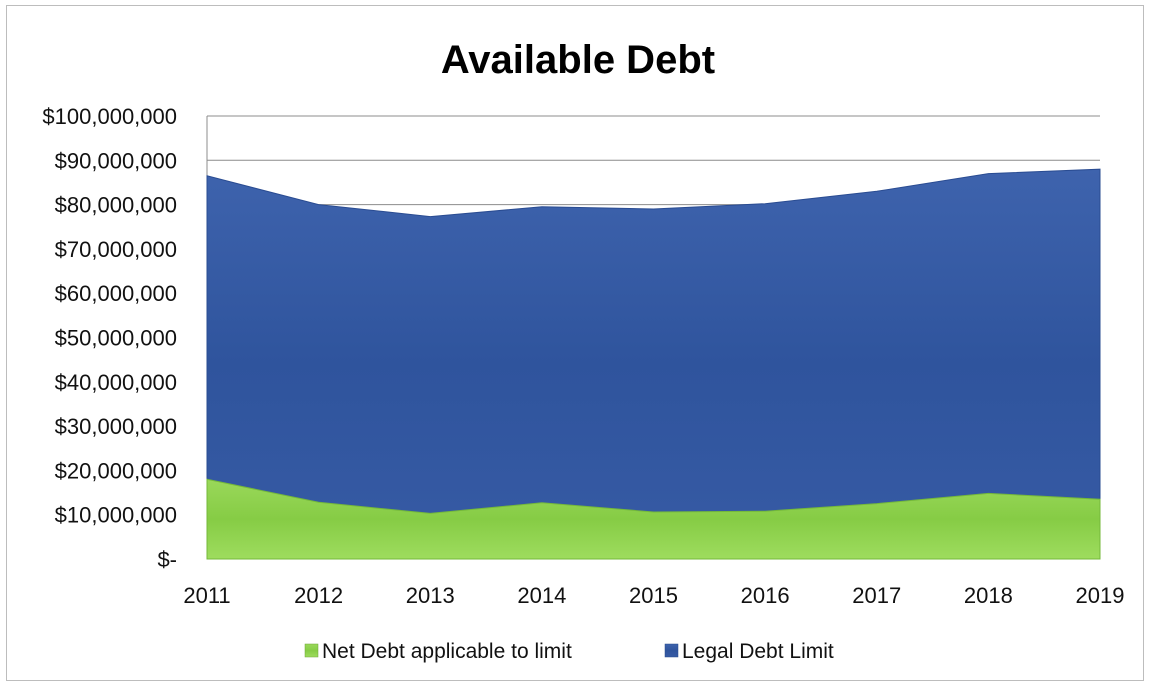 The height and width of the screenshot is (687, 1151). What do you see at coordinates (109, 116) in the screenshot?
I see `y-tick-label-10: $100,000,000` at bounding box center [109, 116].